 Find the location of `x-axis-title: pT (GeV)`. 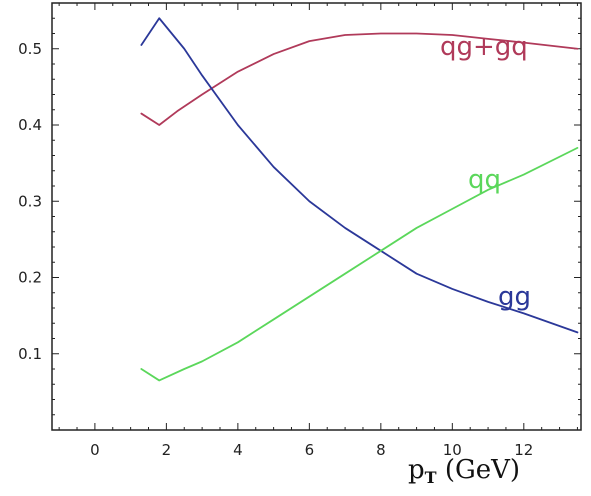

x-axis-title: pT (GeV) is located at coordinates (464, 471).